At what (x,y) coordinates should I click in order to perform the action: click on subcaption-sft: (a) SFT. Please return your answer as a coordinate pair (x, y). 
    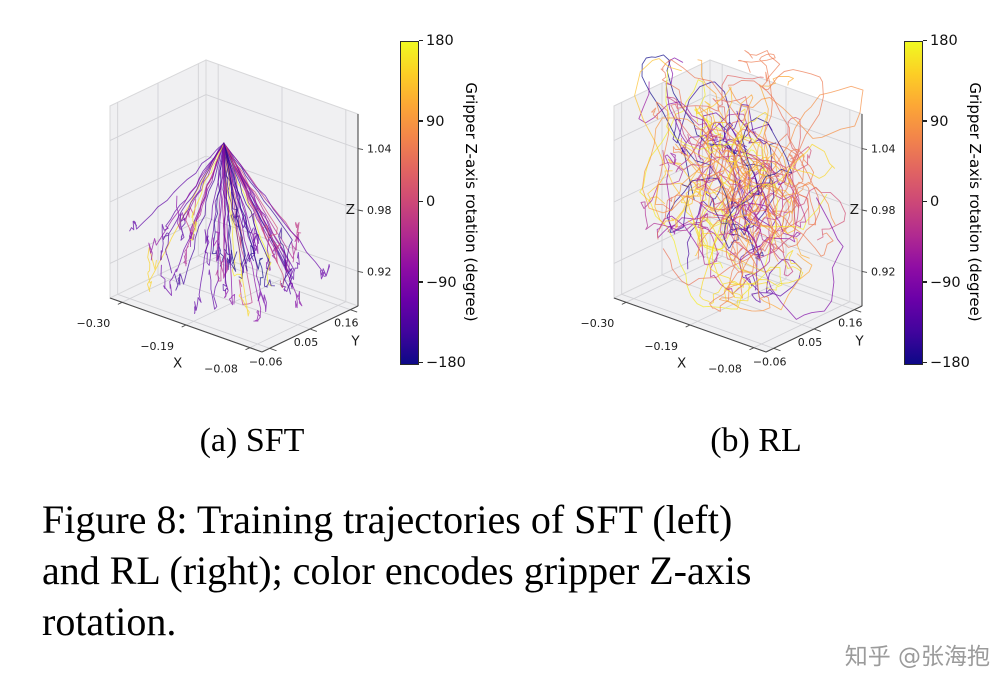
    Looking at the image, I should click on (252, 440).